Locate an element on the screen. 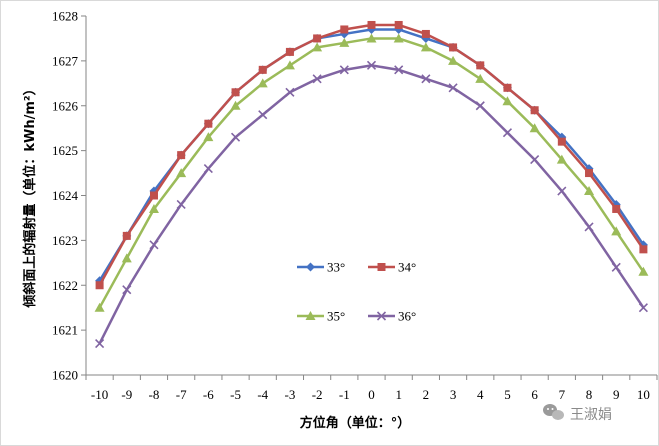 This screenshot has width=659, height=446. y-tick-label: 1627 is located at coordinates (65, 60).